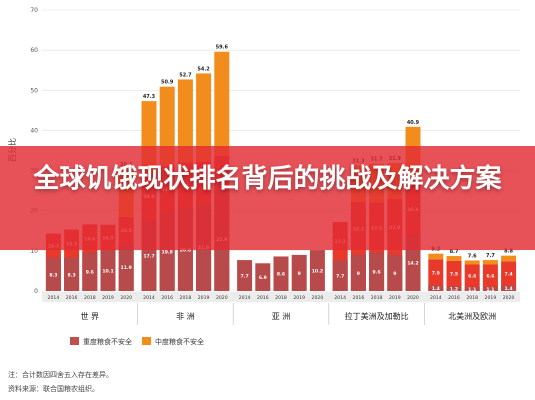 The height and width of the screenshot is (400, 535). Describe the element at coordinates (203, 69) in the screenshot. I see `total-value-label: 54.2` at that location.